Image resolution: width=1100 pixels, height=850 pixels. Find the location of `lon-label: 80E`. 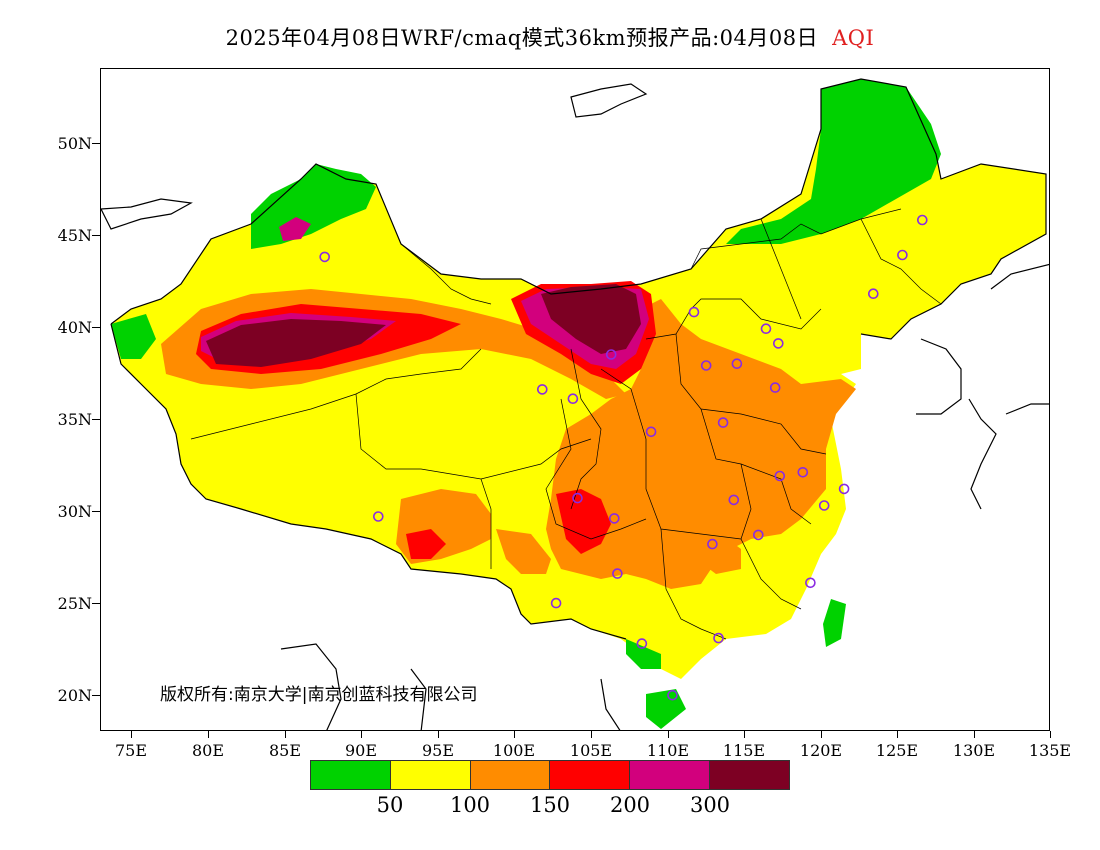

lon-label: 80E is located at coordinates (208, 750).